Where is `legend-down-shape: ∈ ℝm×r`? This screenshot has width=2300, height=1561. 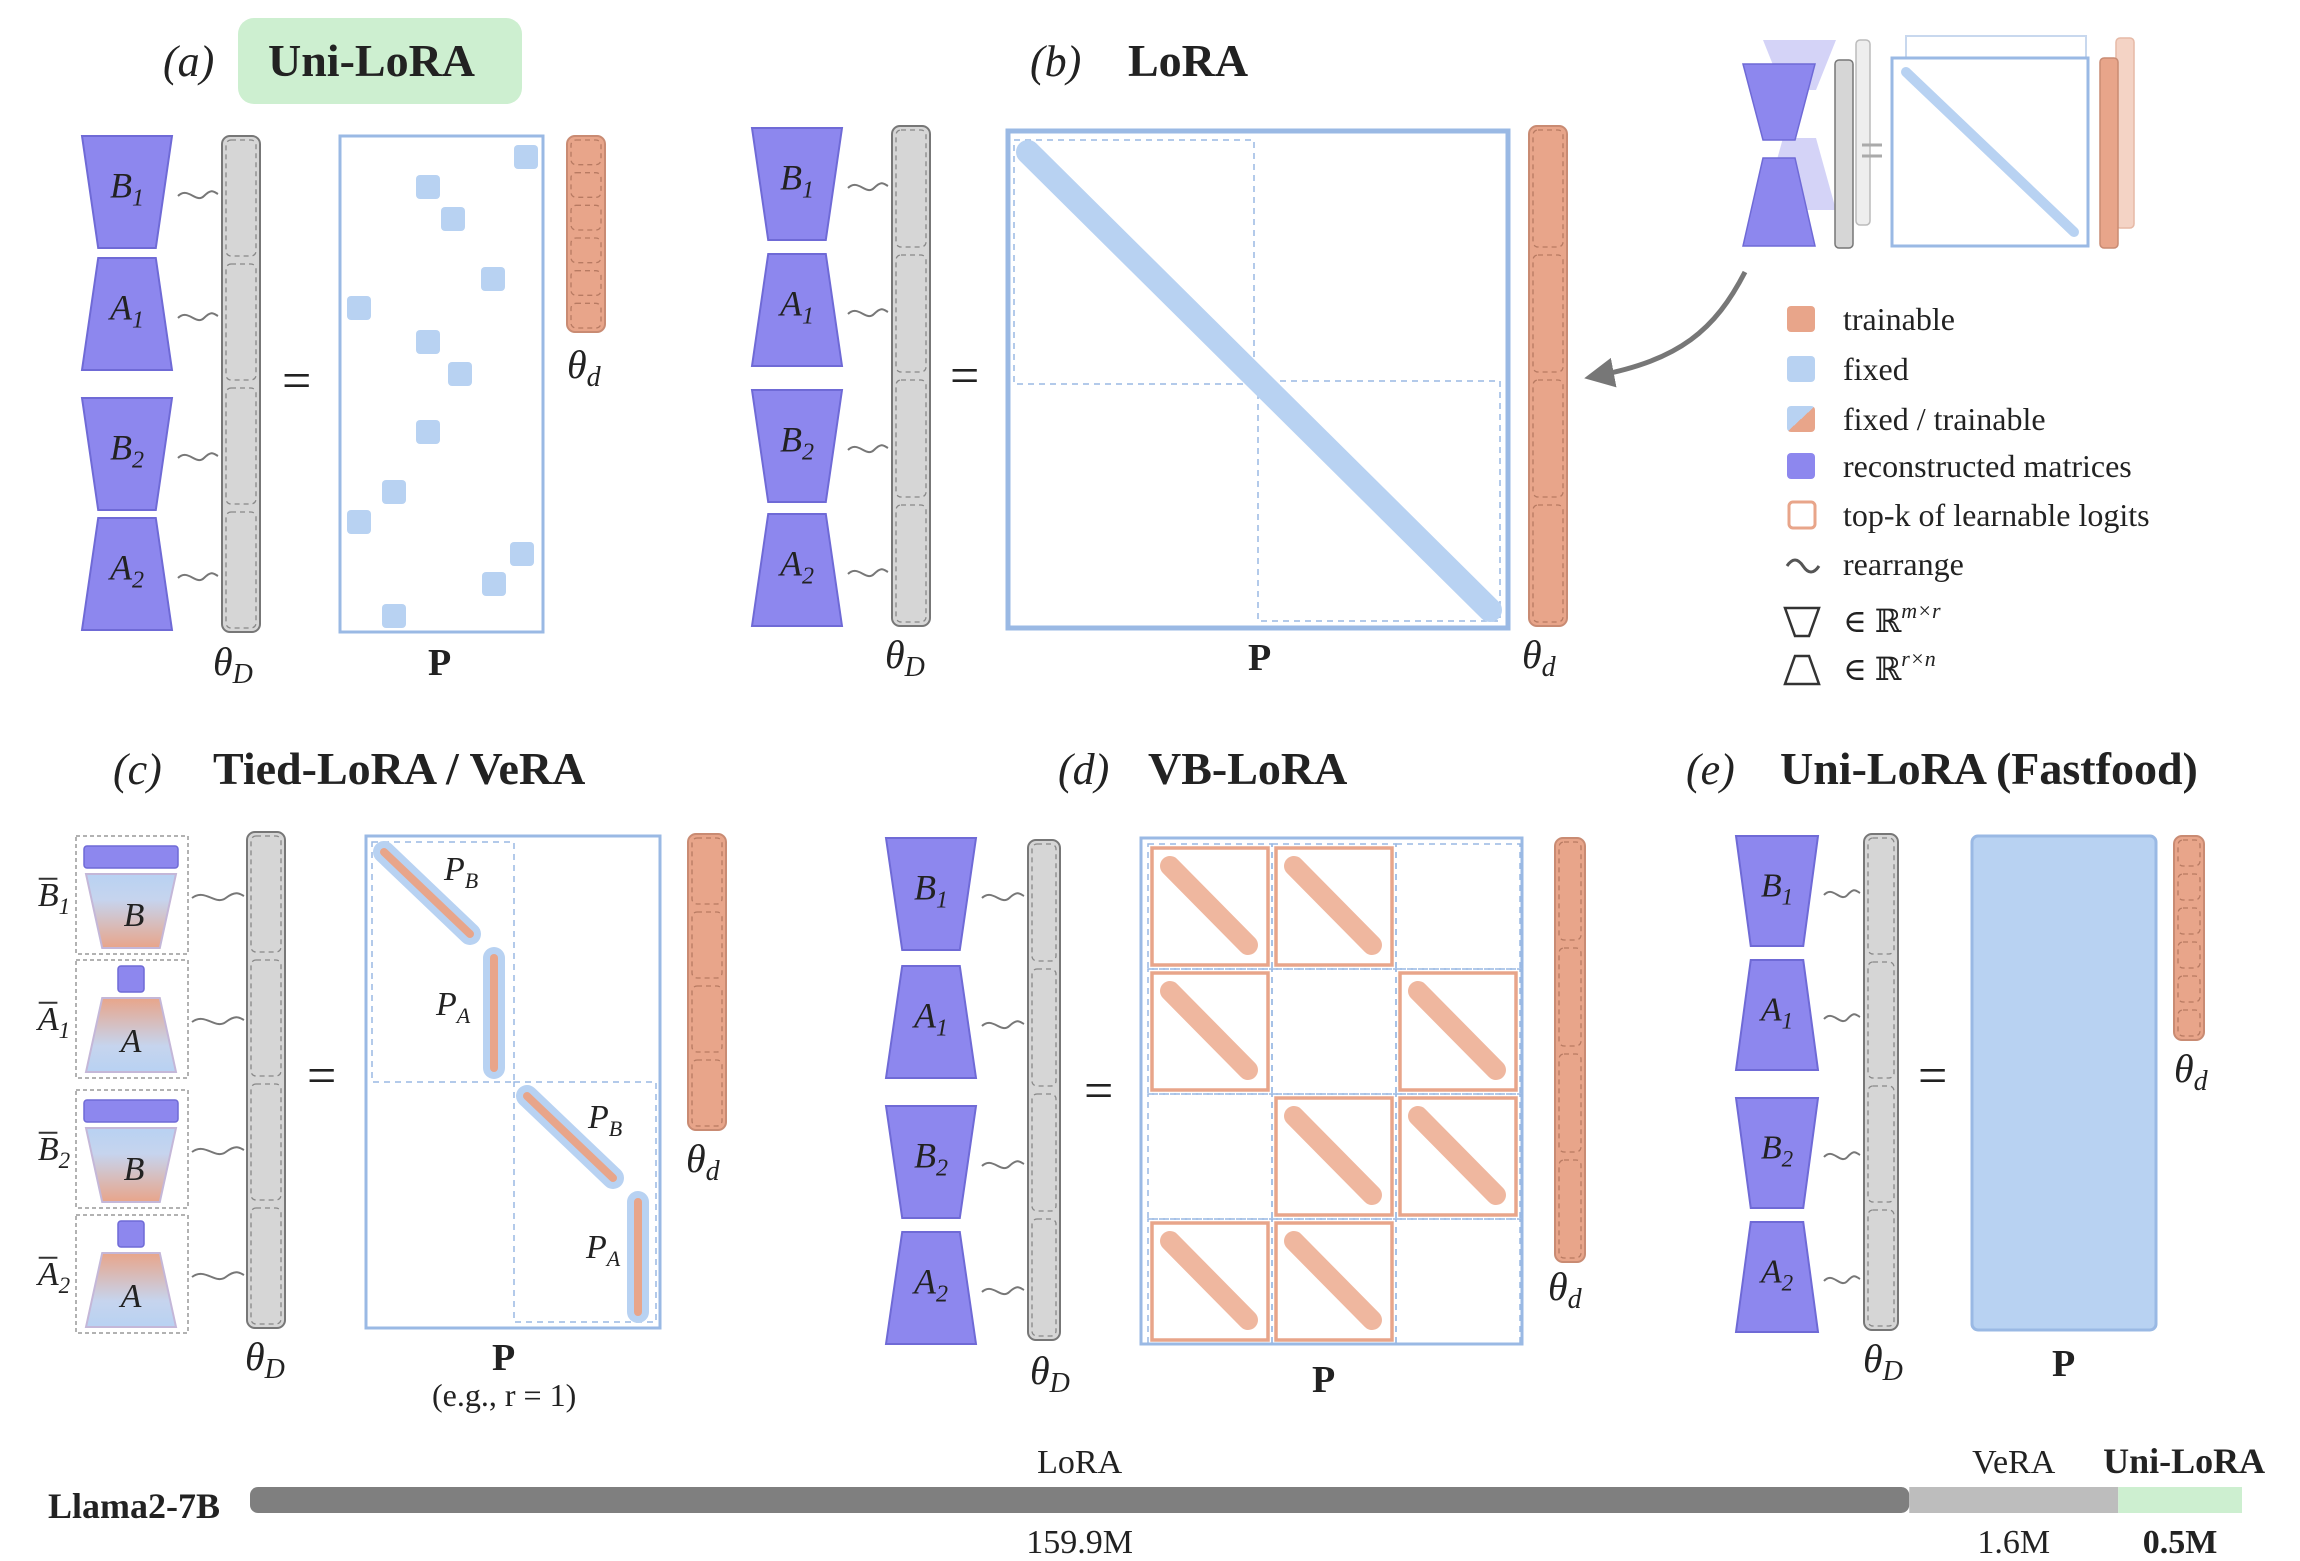 legend-down-shape: ∈ ℝm×r is located at coordinates (1892, 618).